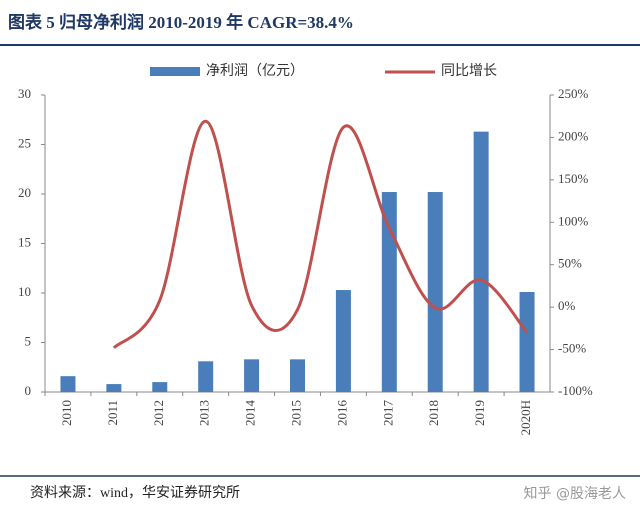 This screenshot has width=640, height=521. Describe the element at coordinates (250, 413) in the screenshot. I see `x-tick-label: 2014` at that location.